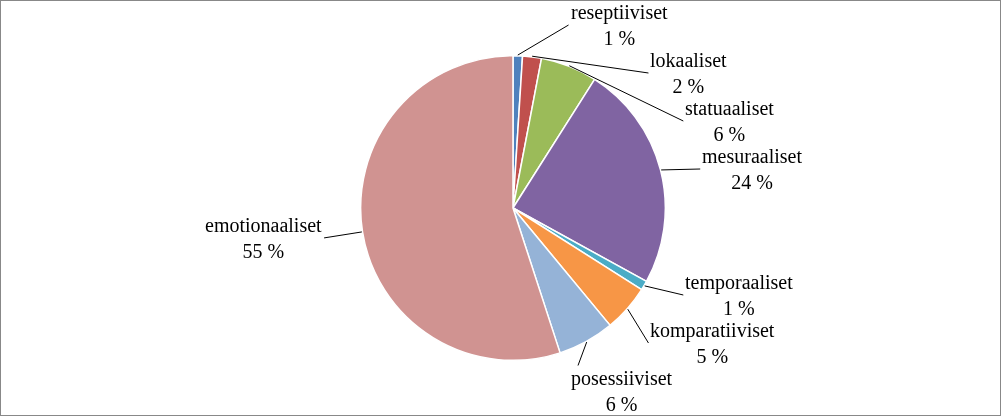 Image resolution: width=1001 pixels, height=416 pixels. I want to click on slice-label: mesuraaliset, so click(752, 156).